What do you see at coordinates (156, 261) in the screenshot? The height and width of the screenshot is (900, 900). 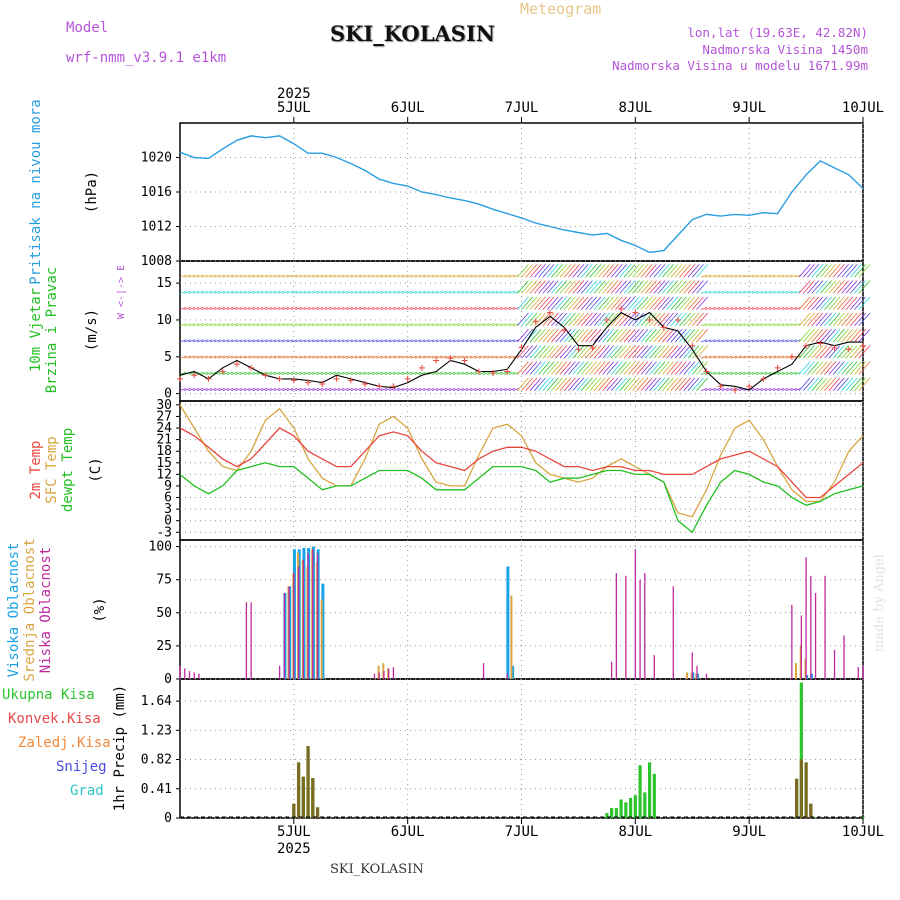 I see `pressure-ytick-label-0: 1008` at bounding box center [156, 261].